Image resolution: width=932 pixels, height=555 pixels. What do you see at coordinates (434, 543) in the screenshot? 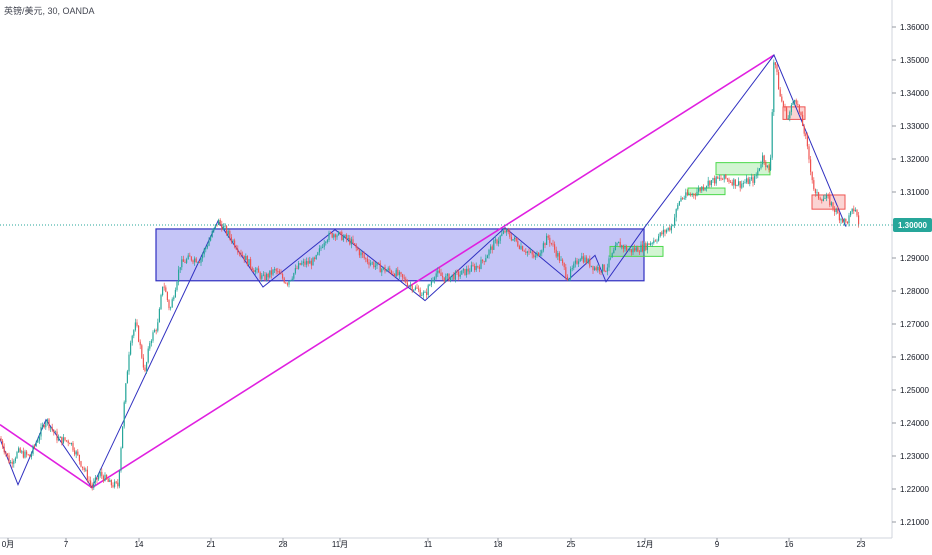
I see `time-axis: 0月 7 14 21 28 11月 11 18 25 12月 9 16 23` at bounding box center [434, 543].